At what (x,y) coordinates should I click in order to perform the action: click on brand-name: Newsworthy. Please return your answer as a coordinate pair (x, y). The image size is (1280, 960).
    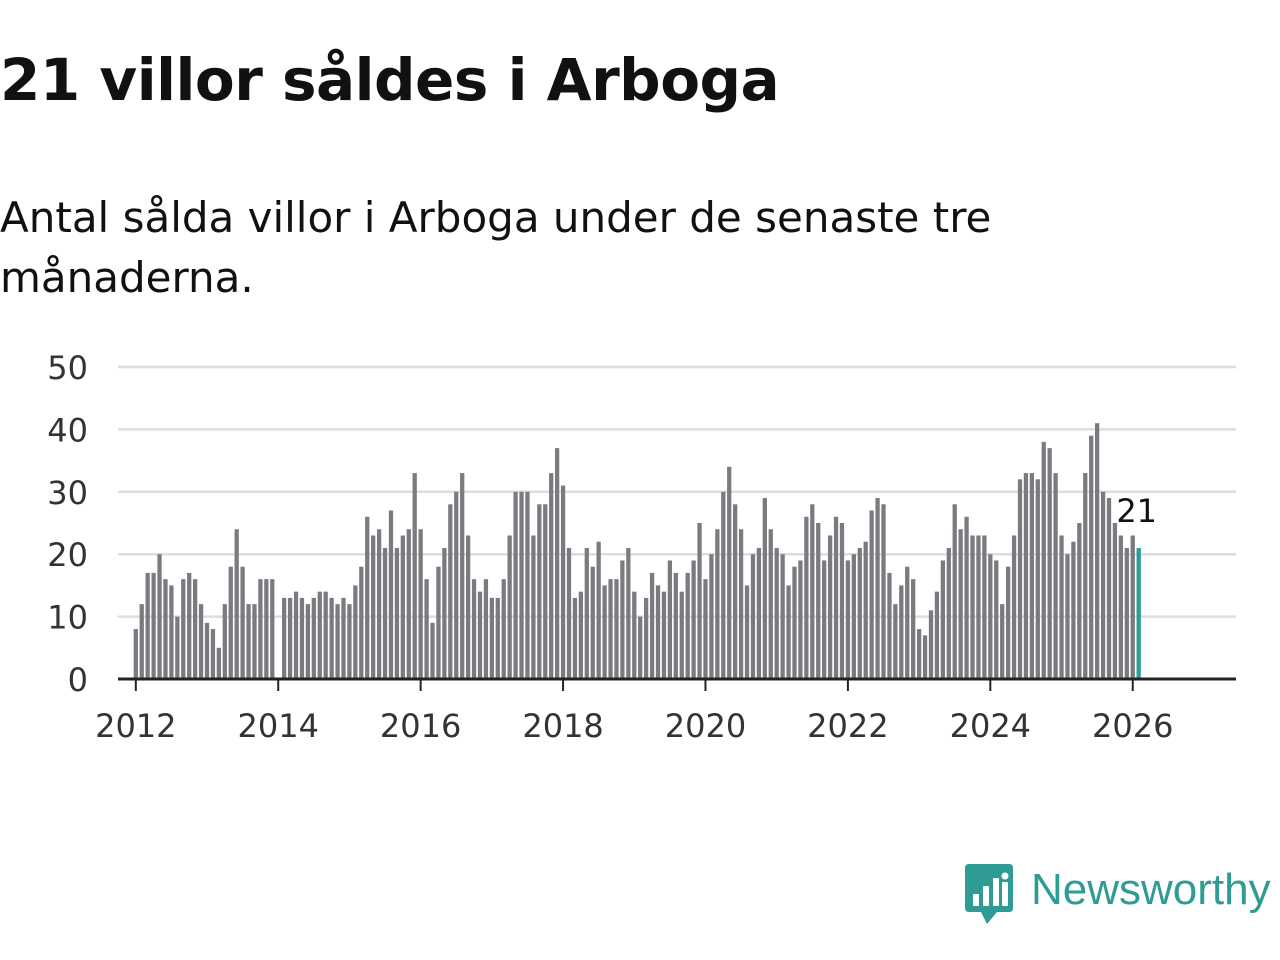
    Looking at the image, I should click on (1151, 889).